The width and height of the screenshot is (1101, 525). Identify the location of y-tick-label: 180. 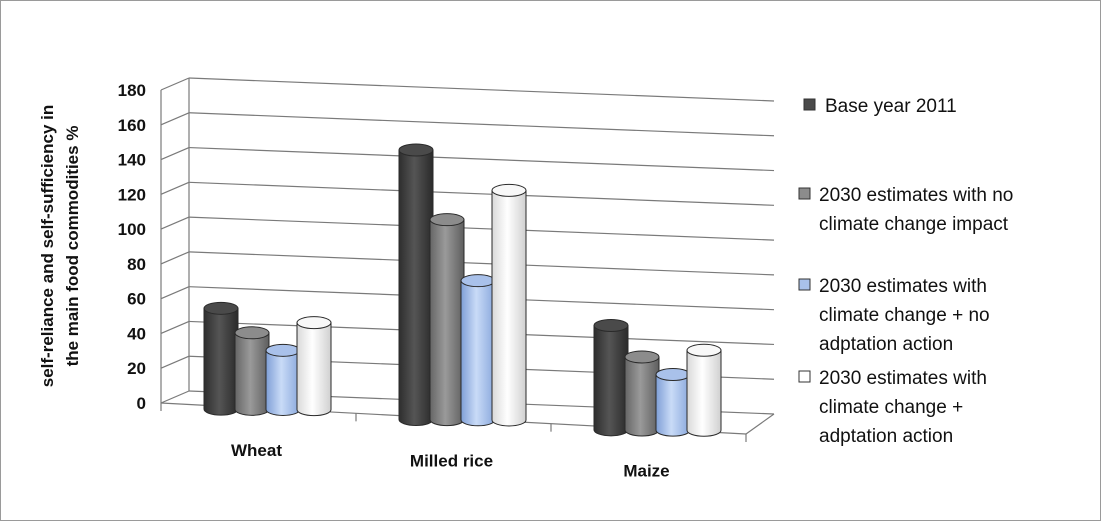
(132, 90).